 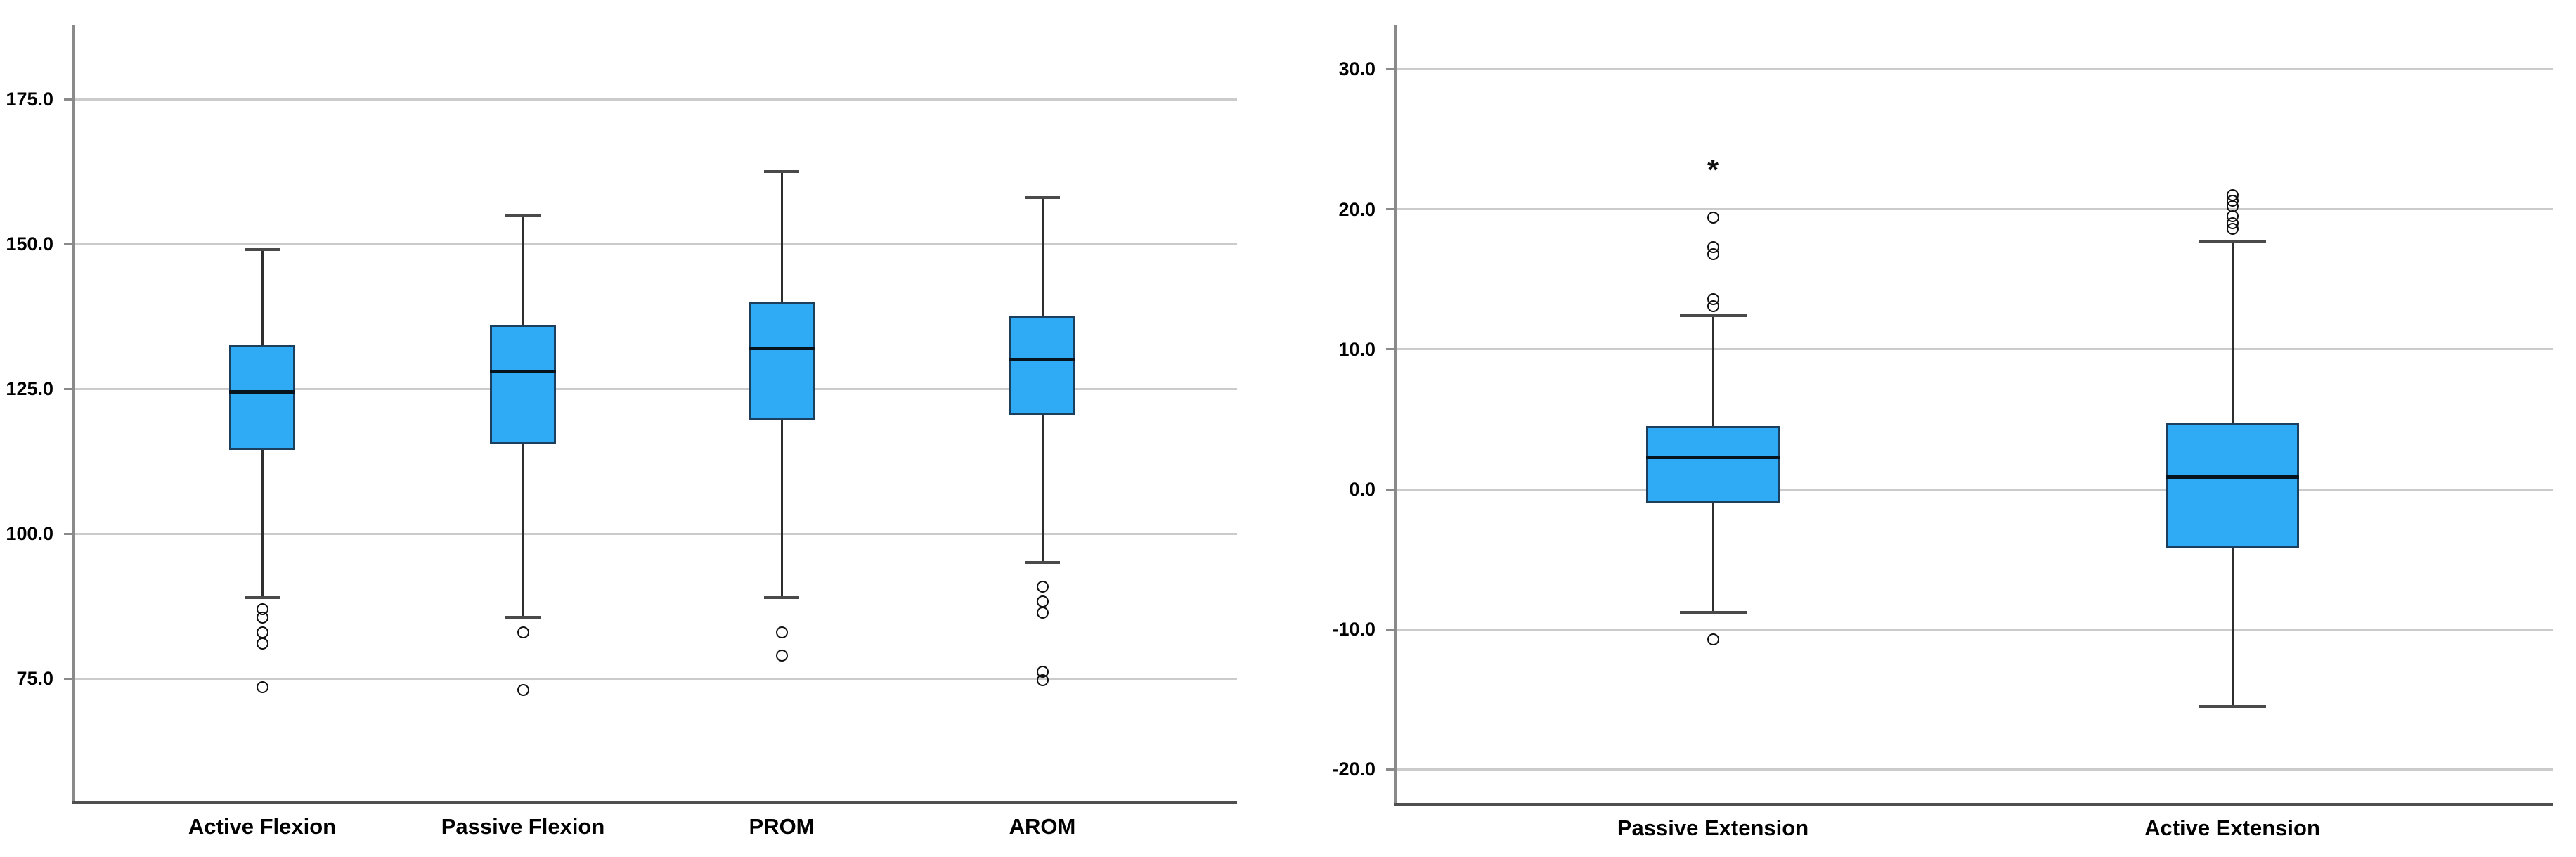 What do you see at coordinates (1354, 769) in the screenshot?
I see `y-tick-label: -20.0` at bounding box center [1354, 769].